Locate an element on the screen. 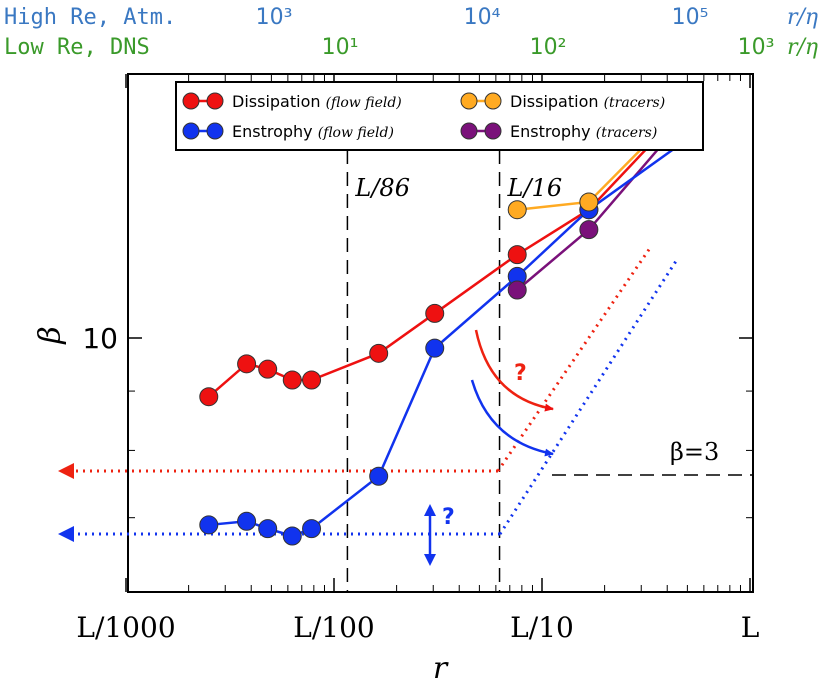 This screenshot has height=683, width=830. hline-label: β=3 is located at coordinates (694, 452).